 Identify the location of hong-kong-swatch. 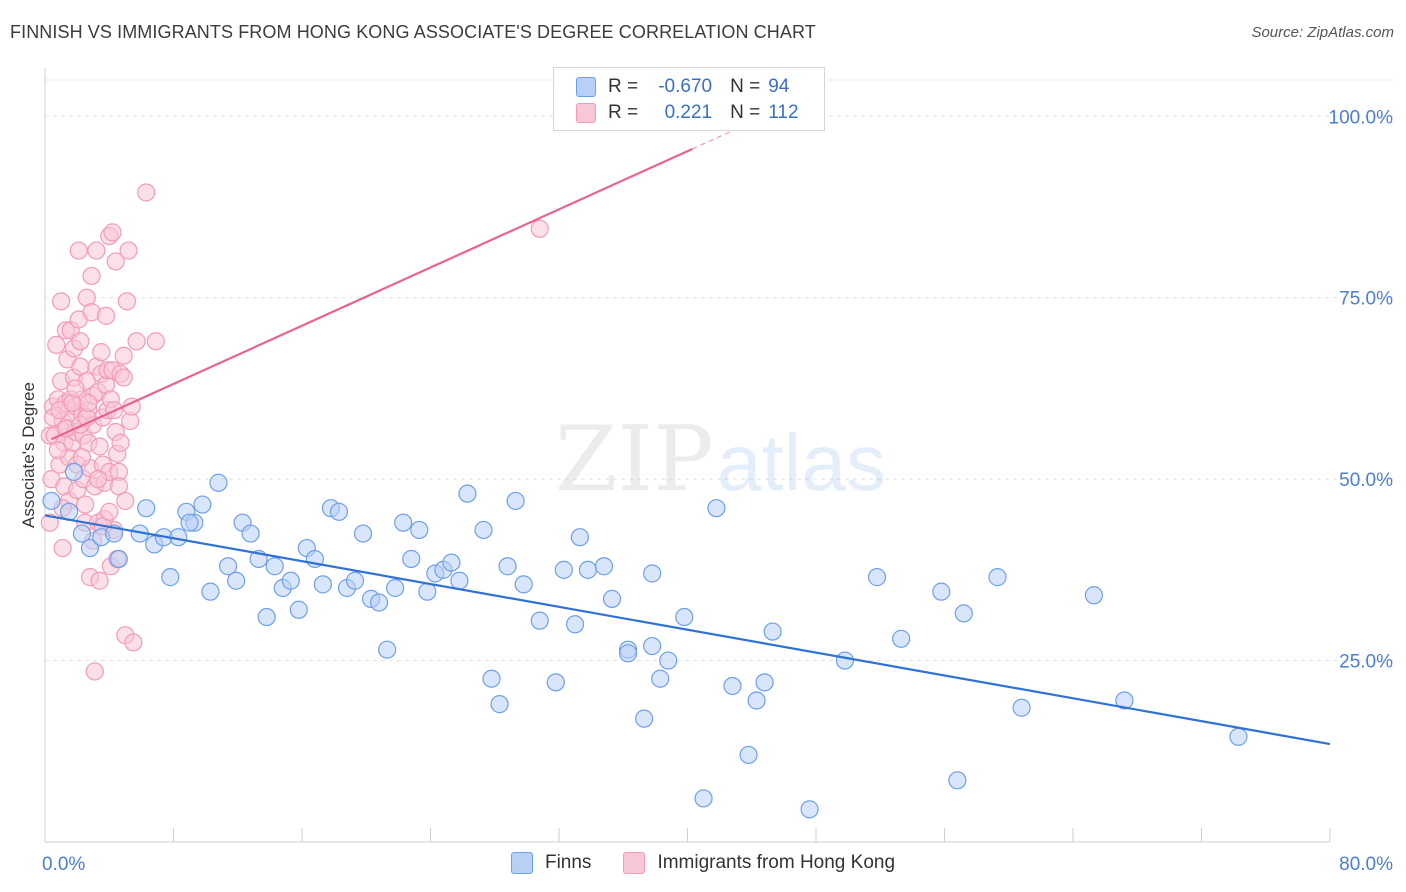
(586, 113).